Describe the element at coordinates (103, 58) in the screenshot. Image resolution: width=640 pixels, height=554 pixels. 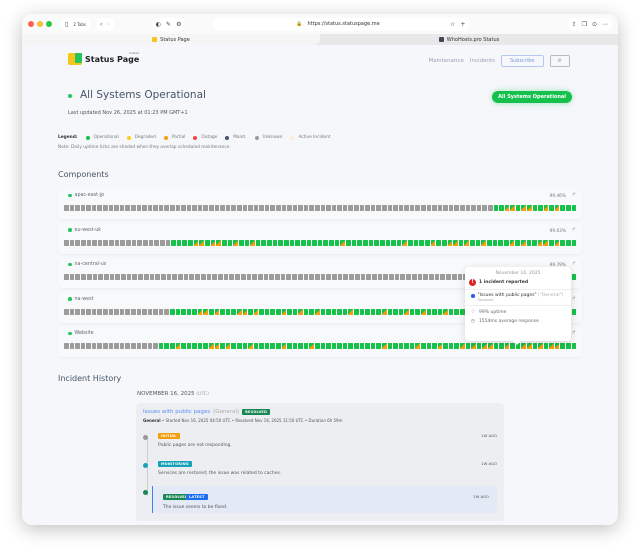
I see `logo: Status Page hosted` at that location.